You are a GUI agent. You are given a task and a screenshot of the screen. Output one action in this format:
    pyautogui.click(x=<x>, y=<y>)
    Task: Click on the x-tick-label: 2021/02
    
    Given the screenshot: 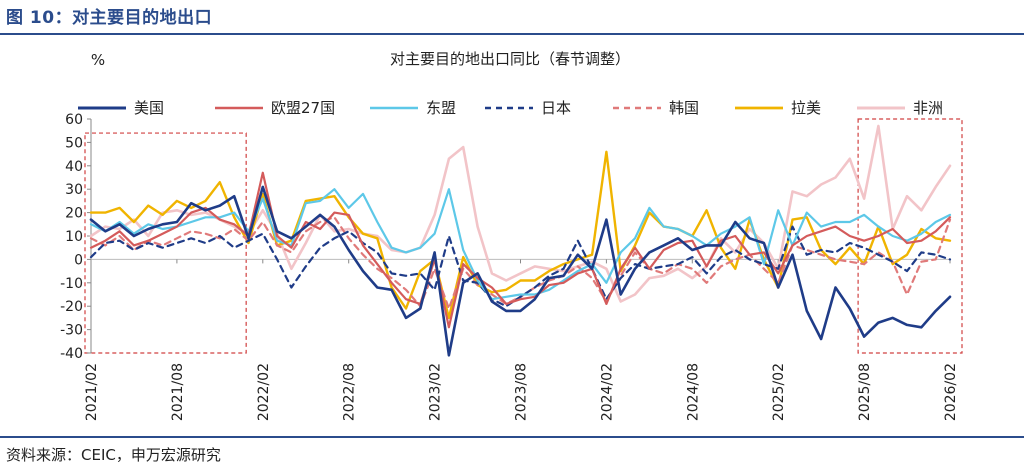 What is the action you would take?
    pyautogui.click(x=92, y=392)
    